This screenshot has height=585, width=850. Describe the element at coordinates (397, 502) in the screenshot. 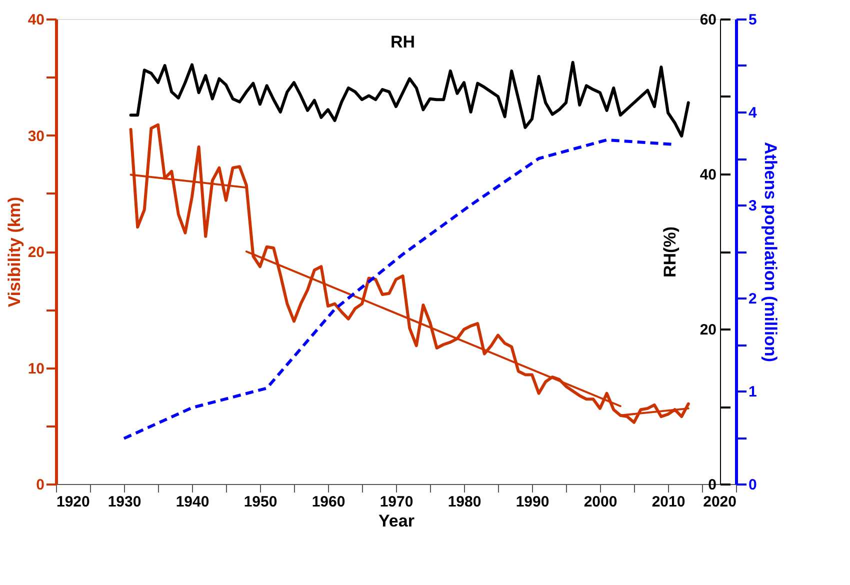

I see `x-tick-label: 1970` at that location.